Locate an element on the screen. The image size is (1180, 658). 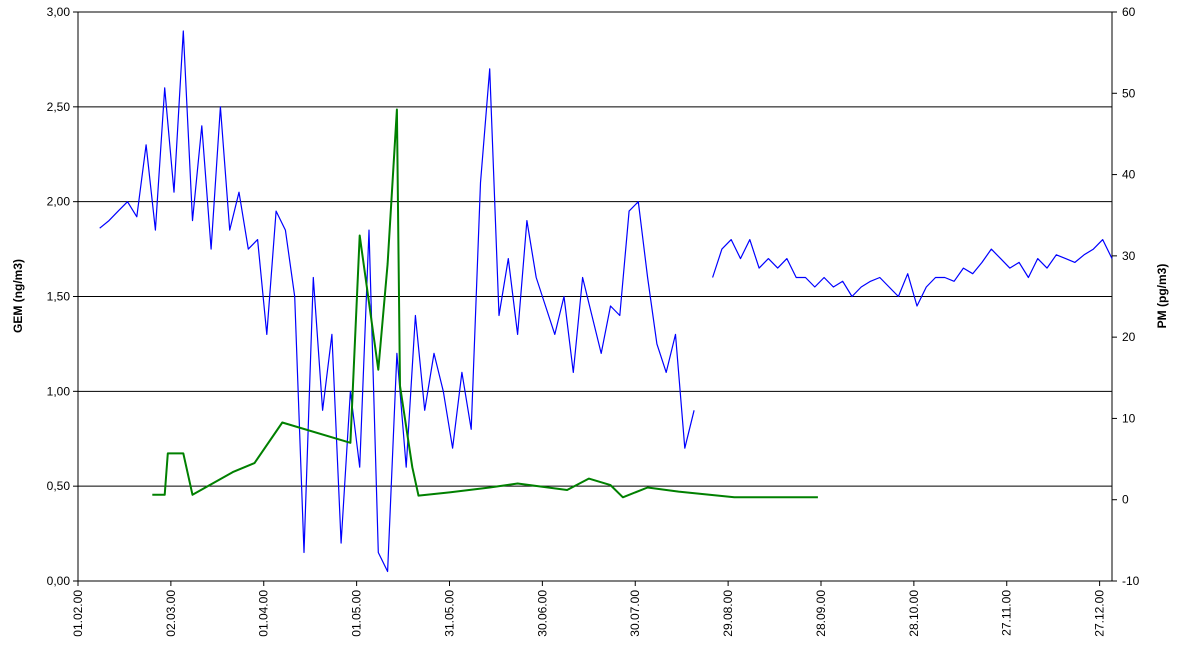
y2-tick-label: 60 is located at coordinates (1129, 12).